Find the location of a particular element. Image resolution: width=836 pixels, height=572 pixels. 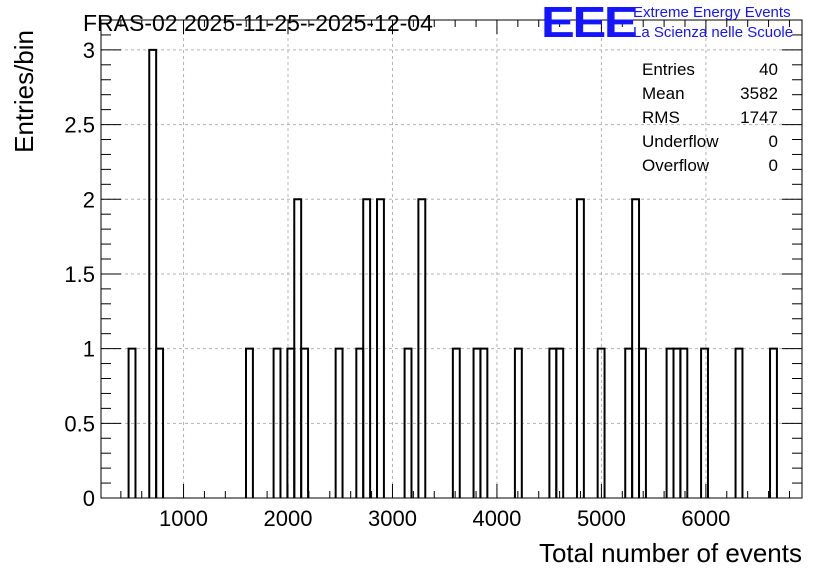

stat-row: Mean 3582 is located at coordinates (710, 96).